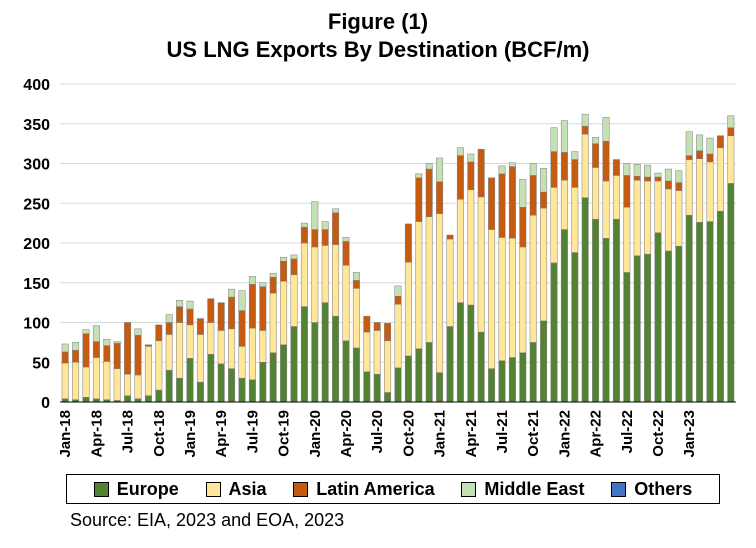  Describe the element at coordinates (45, 403) in the screenshot. I see `y-tick-label: 0` at that location.